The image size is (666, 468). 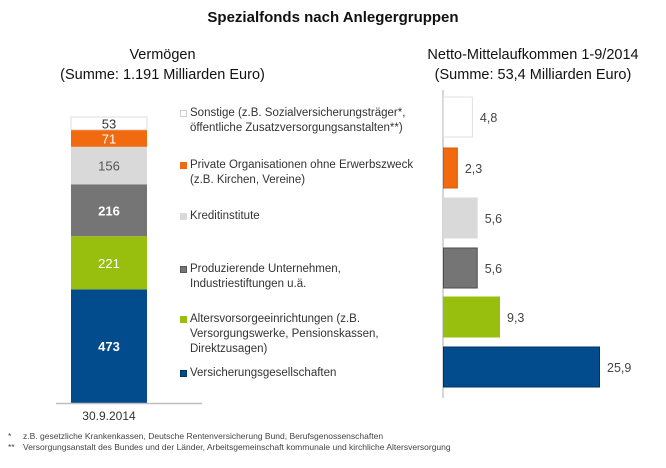 I want to click on stacked-segment-label: 53, so click(x=109, y=123).